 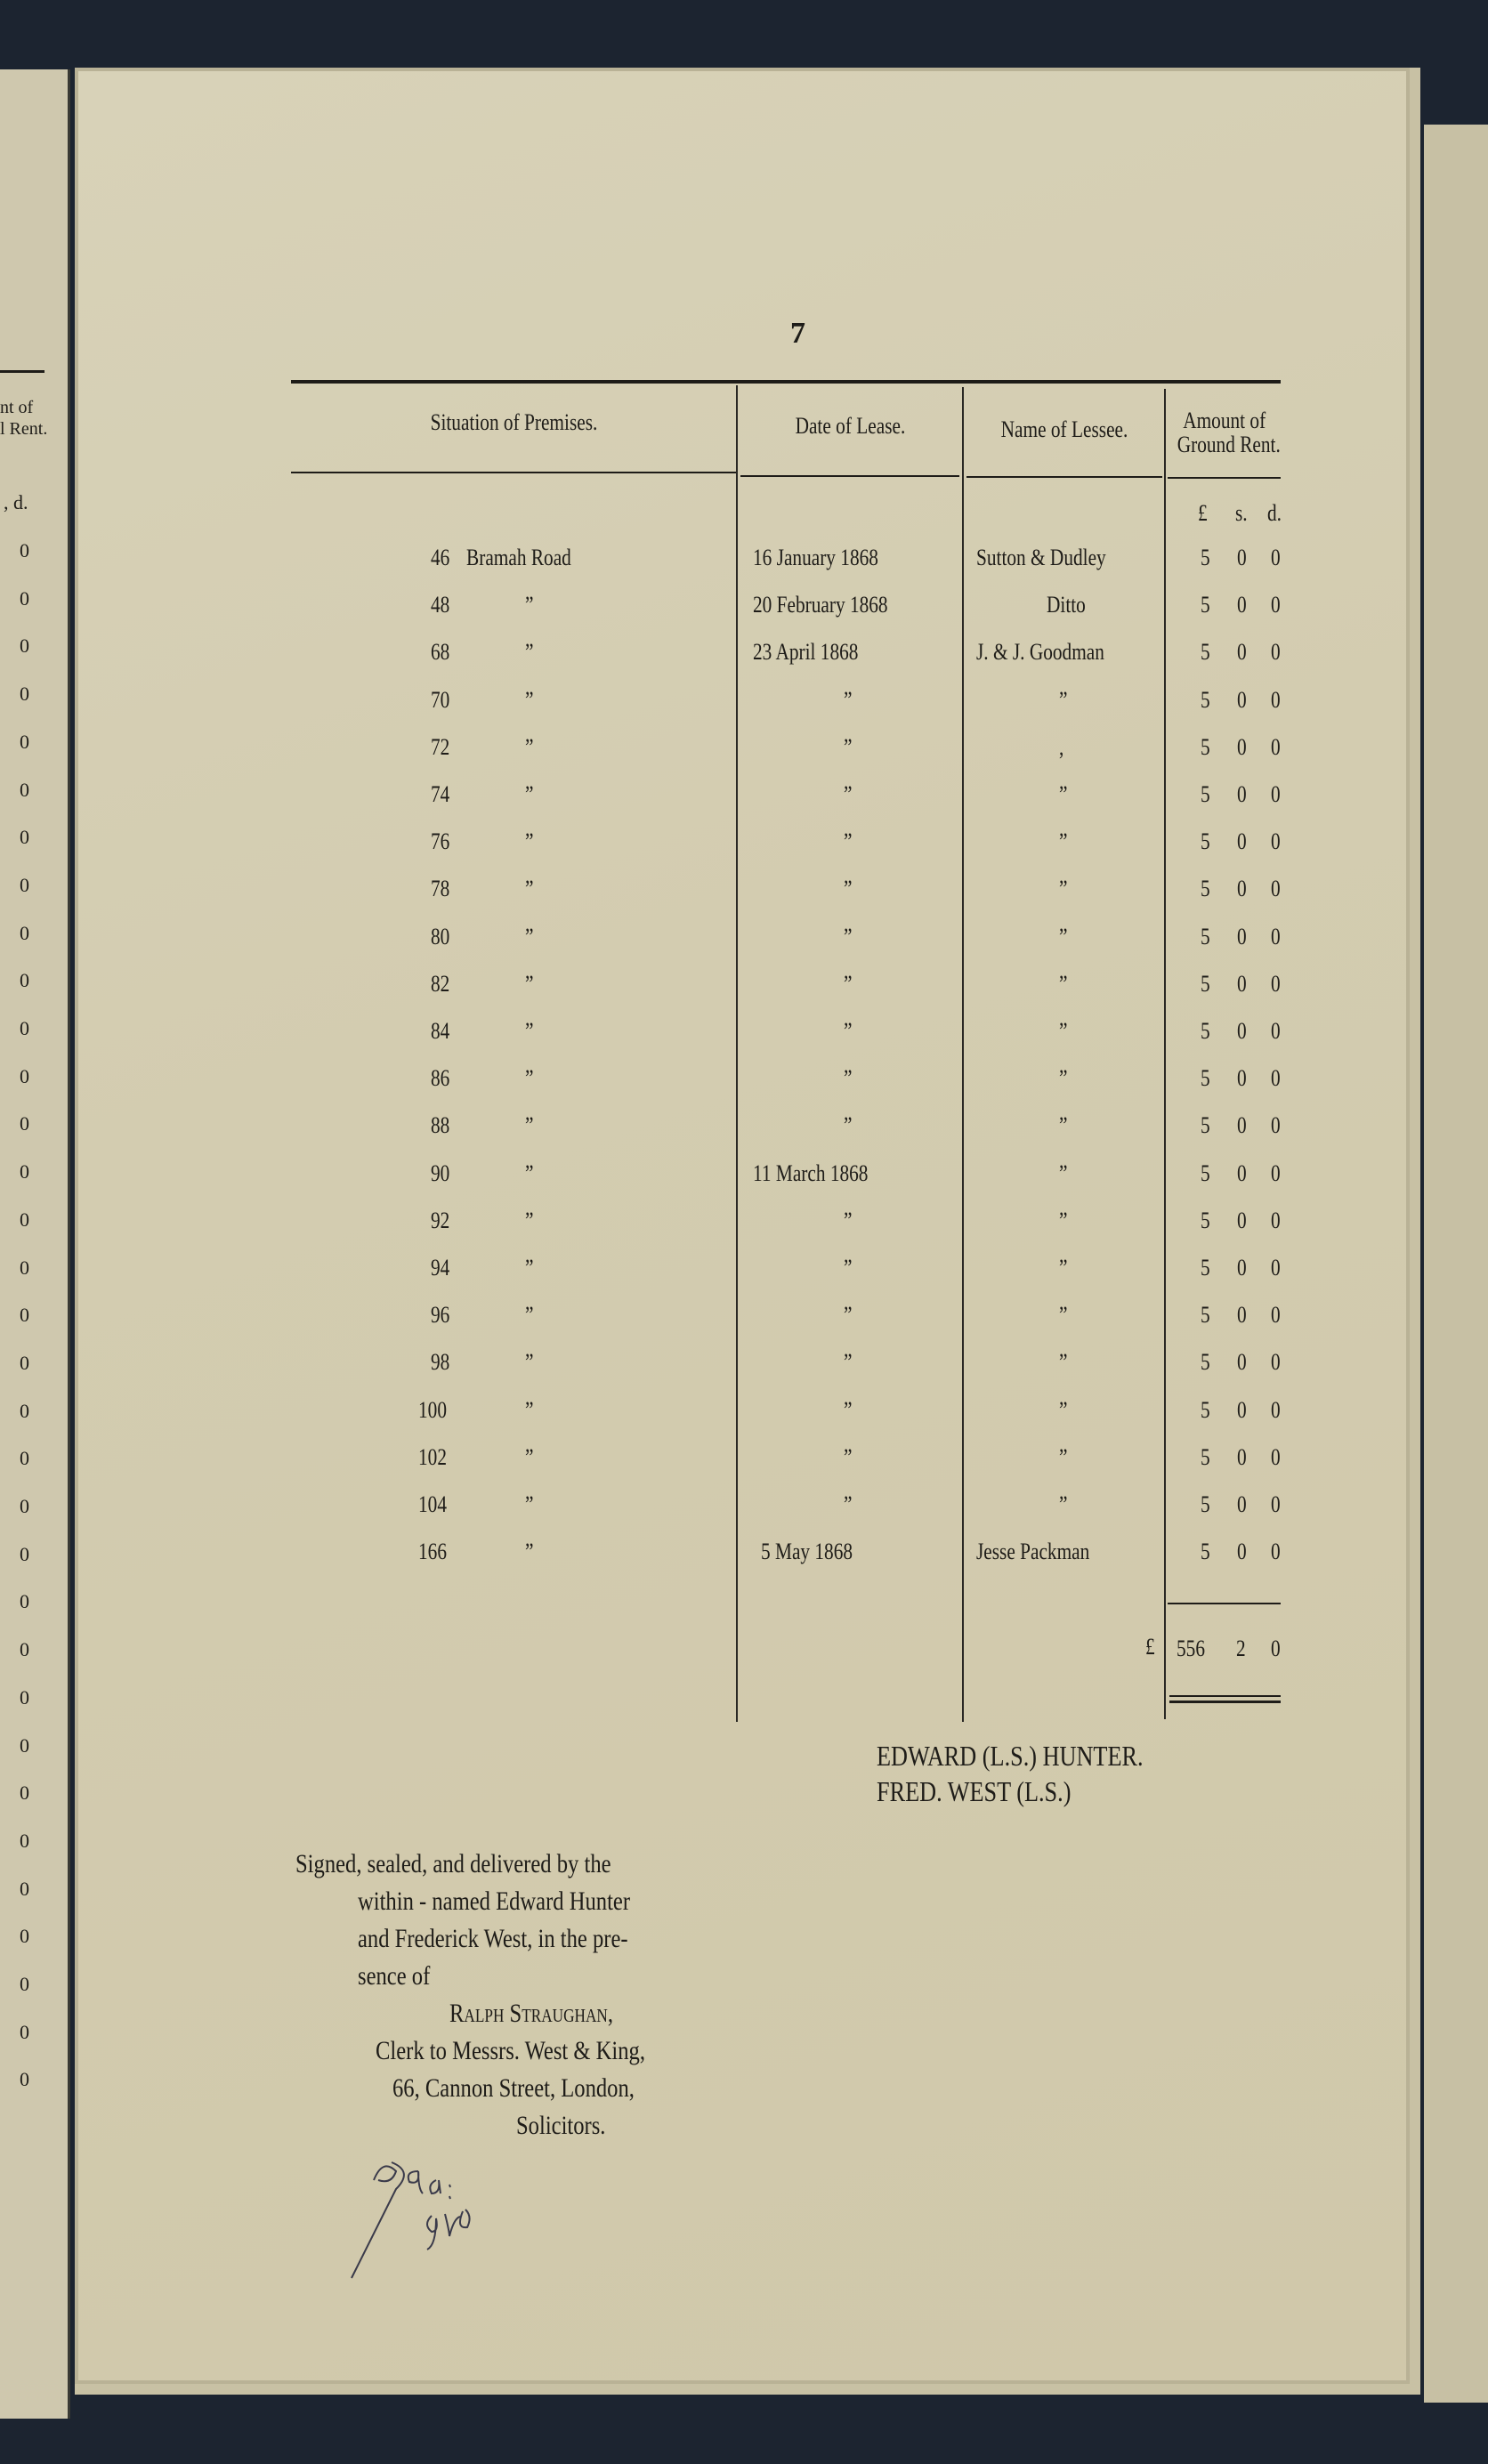 What do you see at coordinates (1033, 1552) in the screenshot?
I see `lessee-name: Jesse Packman` at bounding box center [1033, 1552].